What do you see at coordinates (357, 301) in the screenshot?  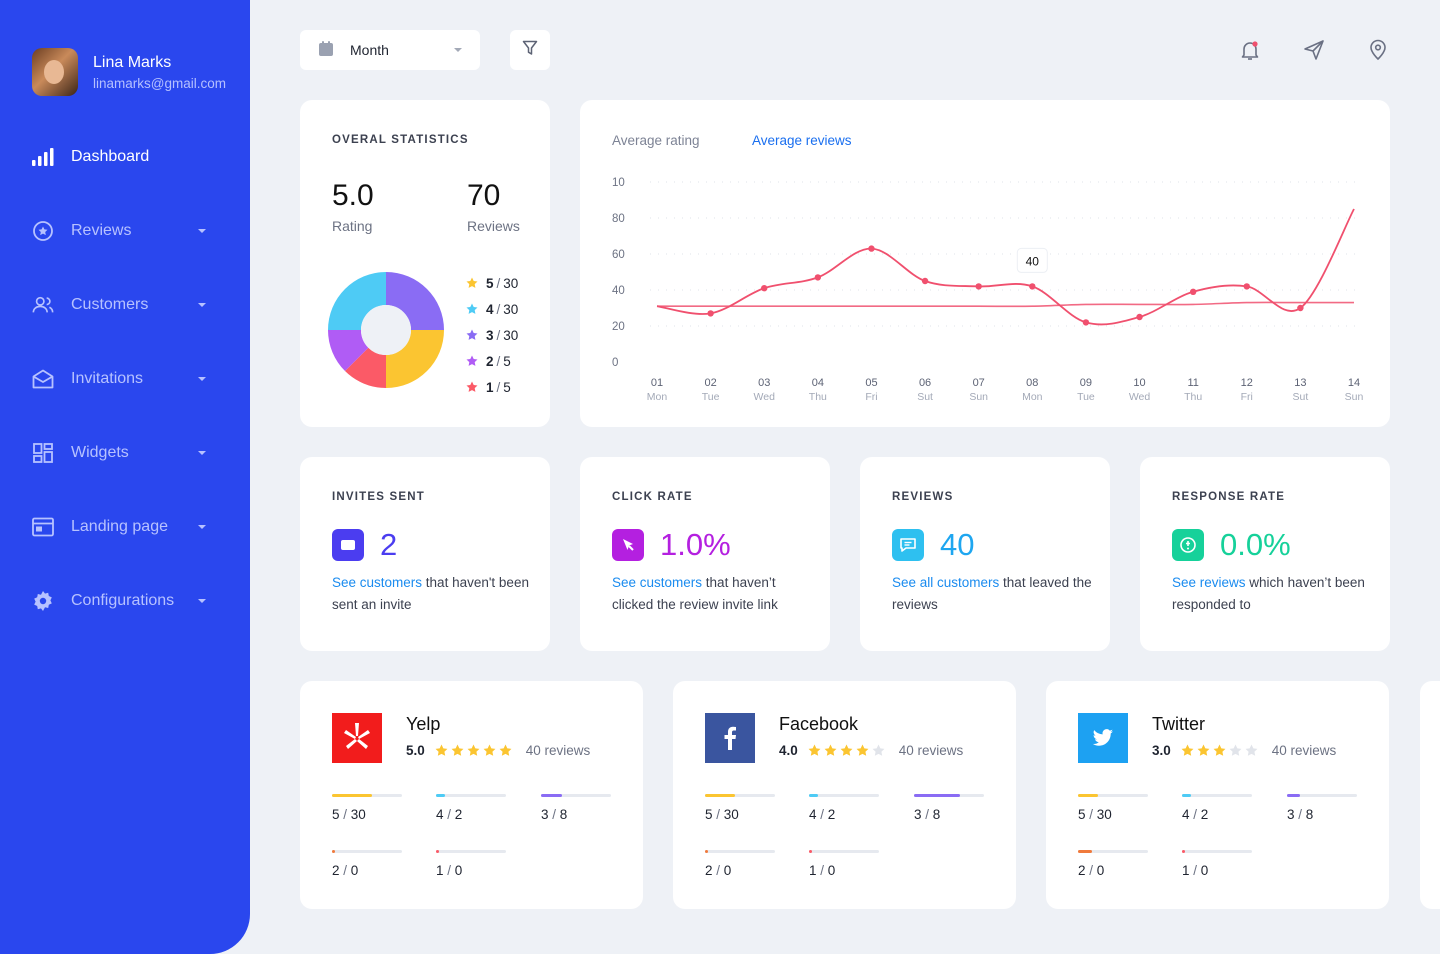 I see `donut-slice-4-star` at bounding box center [357, 301].